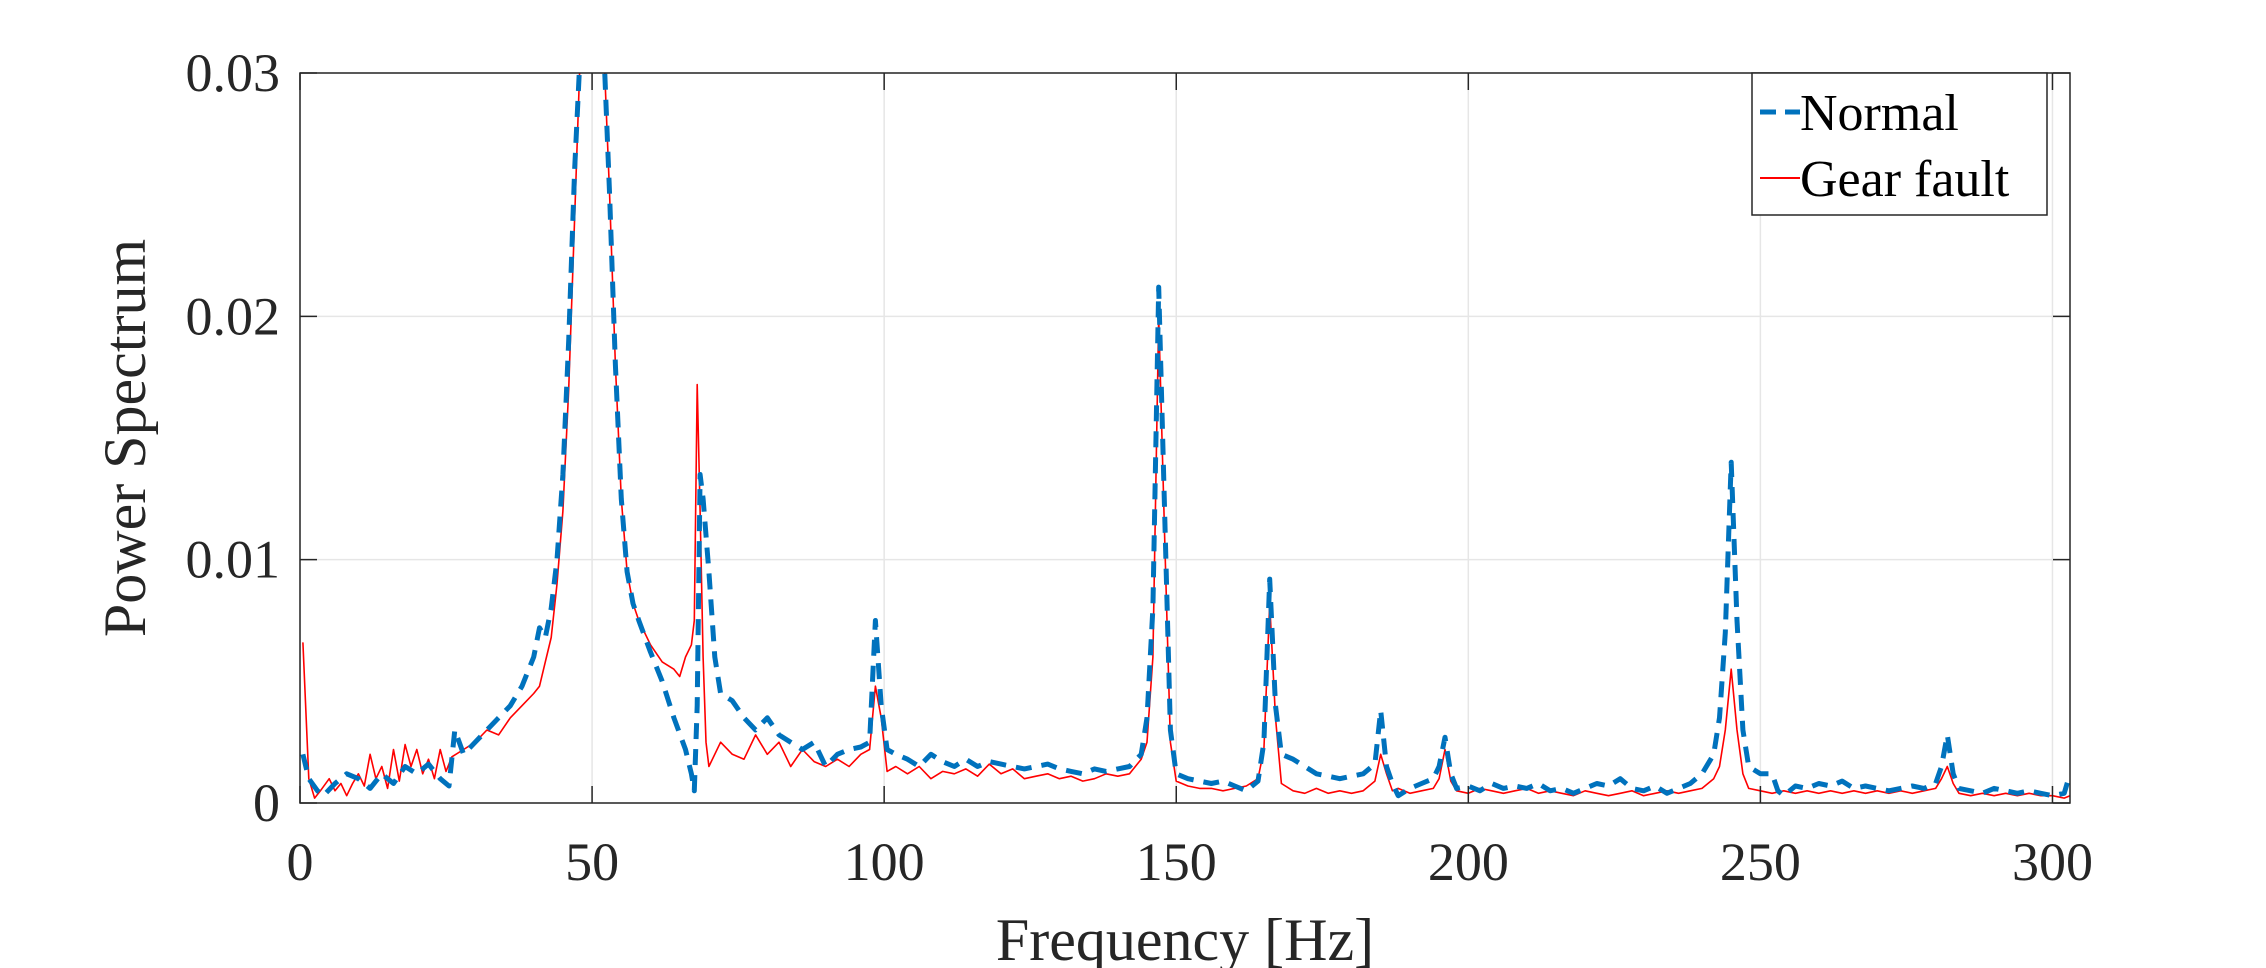  I want to click on x-tick-label: 250, so click(1760, 862).